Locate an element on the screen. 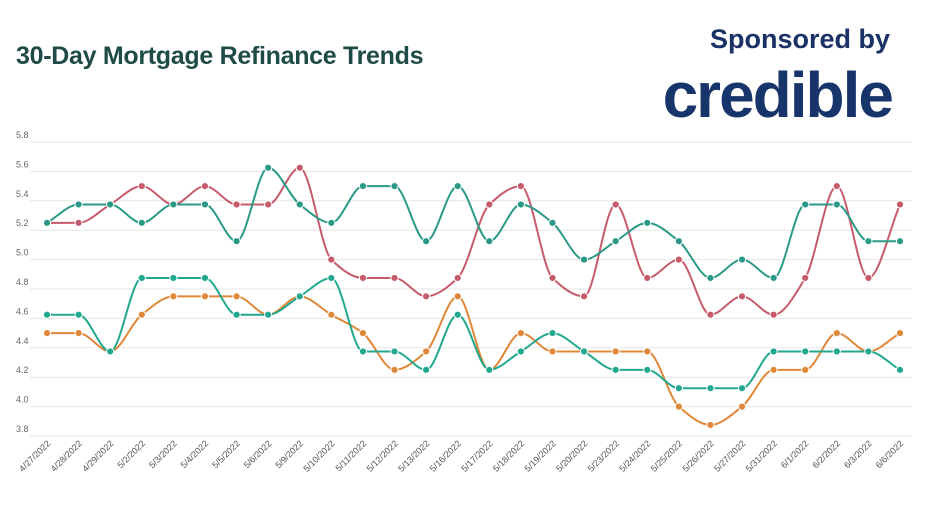 This screenshot has width=932, height=524. y-tick-label: 4.8 is located at coordinates (22, 282).